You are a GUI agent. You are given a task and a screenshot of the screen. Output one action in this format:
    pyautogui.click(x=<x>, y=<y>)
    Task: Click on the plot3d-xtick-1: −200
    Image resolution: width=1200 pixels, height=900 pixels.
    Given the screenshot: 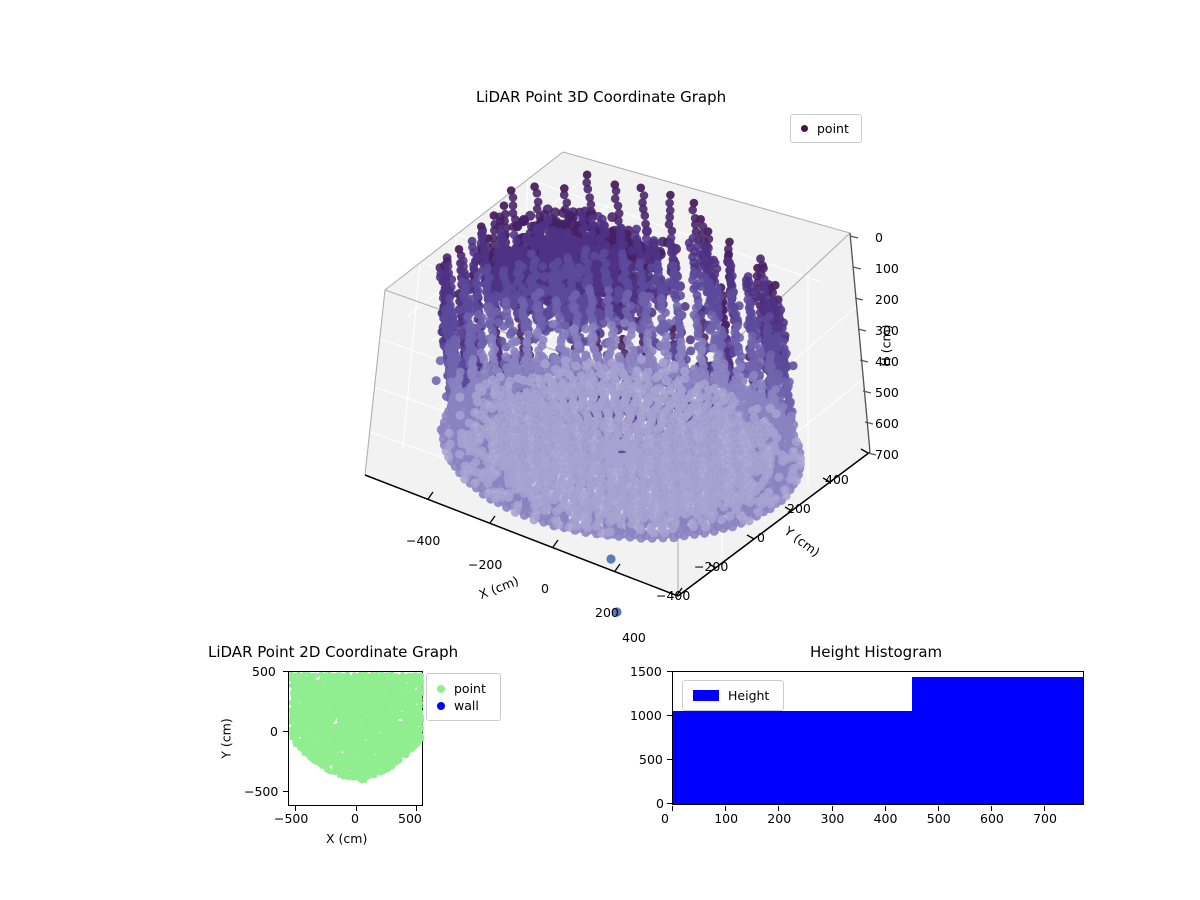 What is the action you would take?
    pyautogui.click(x=485, y=564)
    